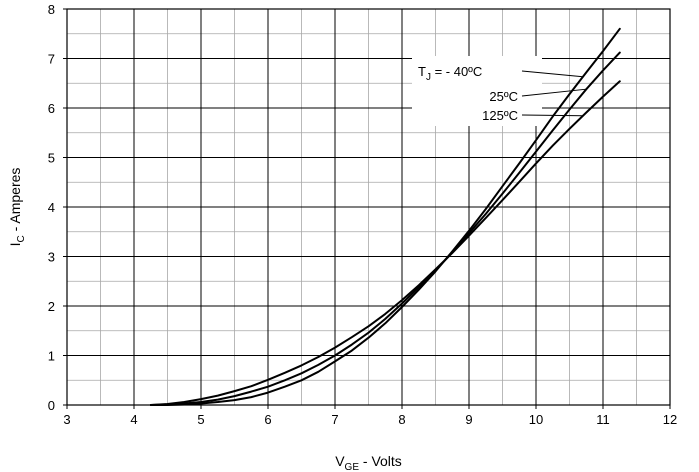 The height and width of the screenshot is (472, 699). I want to click on y-tick-label: 5, so click(51, 158).